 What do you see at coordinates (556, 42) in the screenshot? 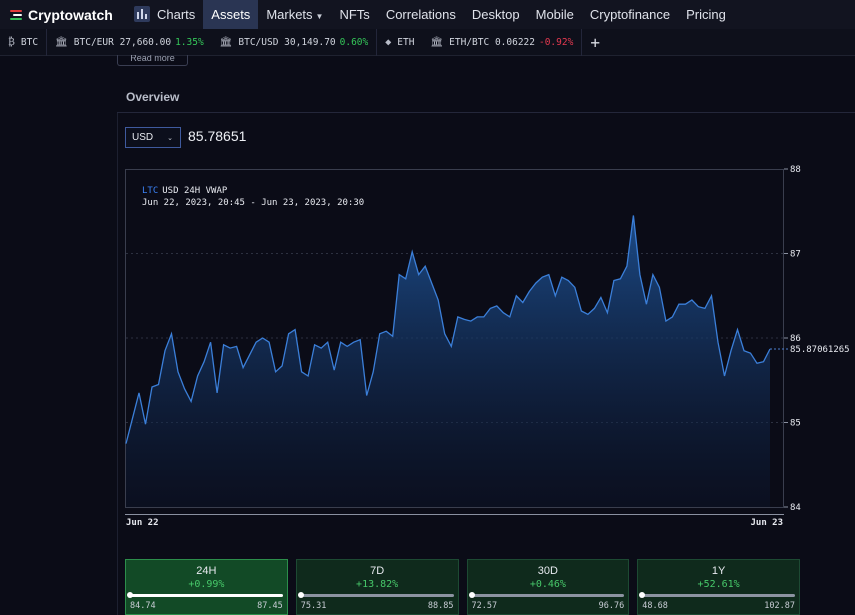
I see `ticker-change: -0.92%` at bounding box center [556, 42].